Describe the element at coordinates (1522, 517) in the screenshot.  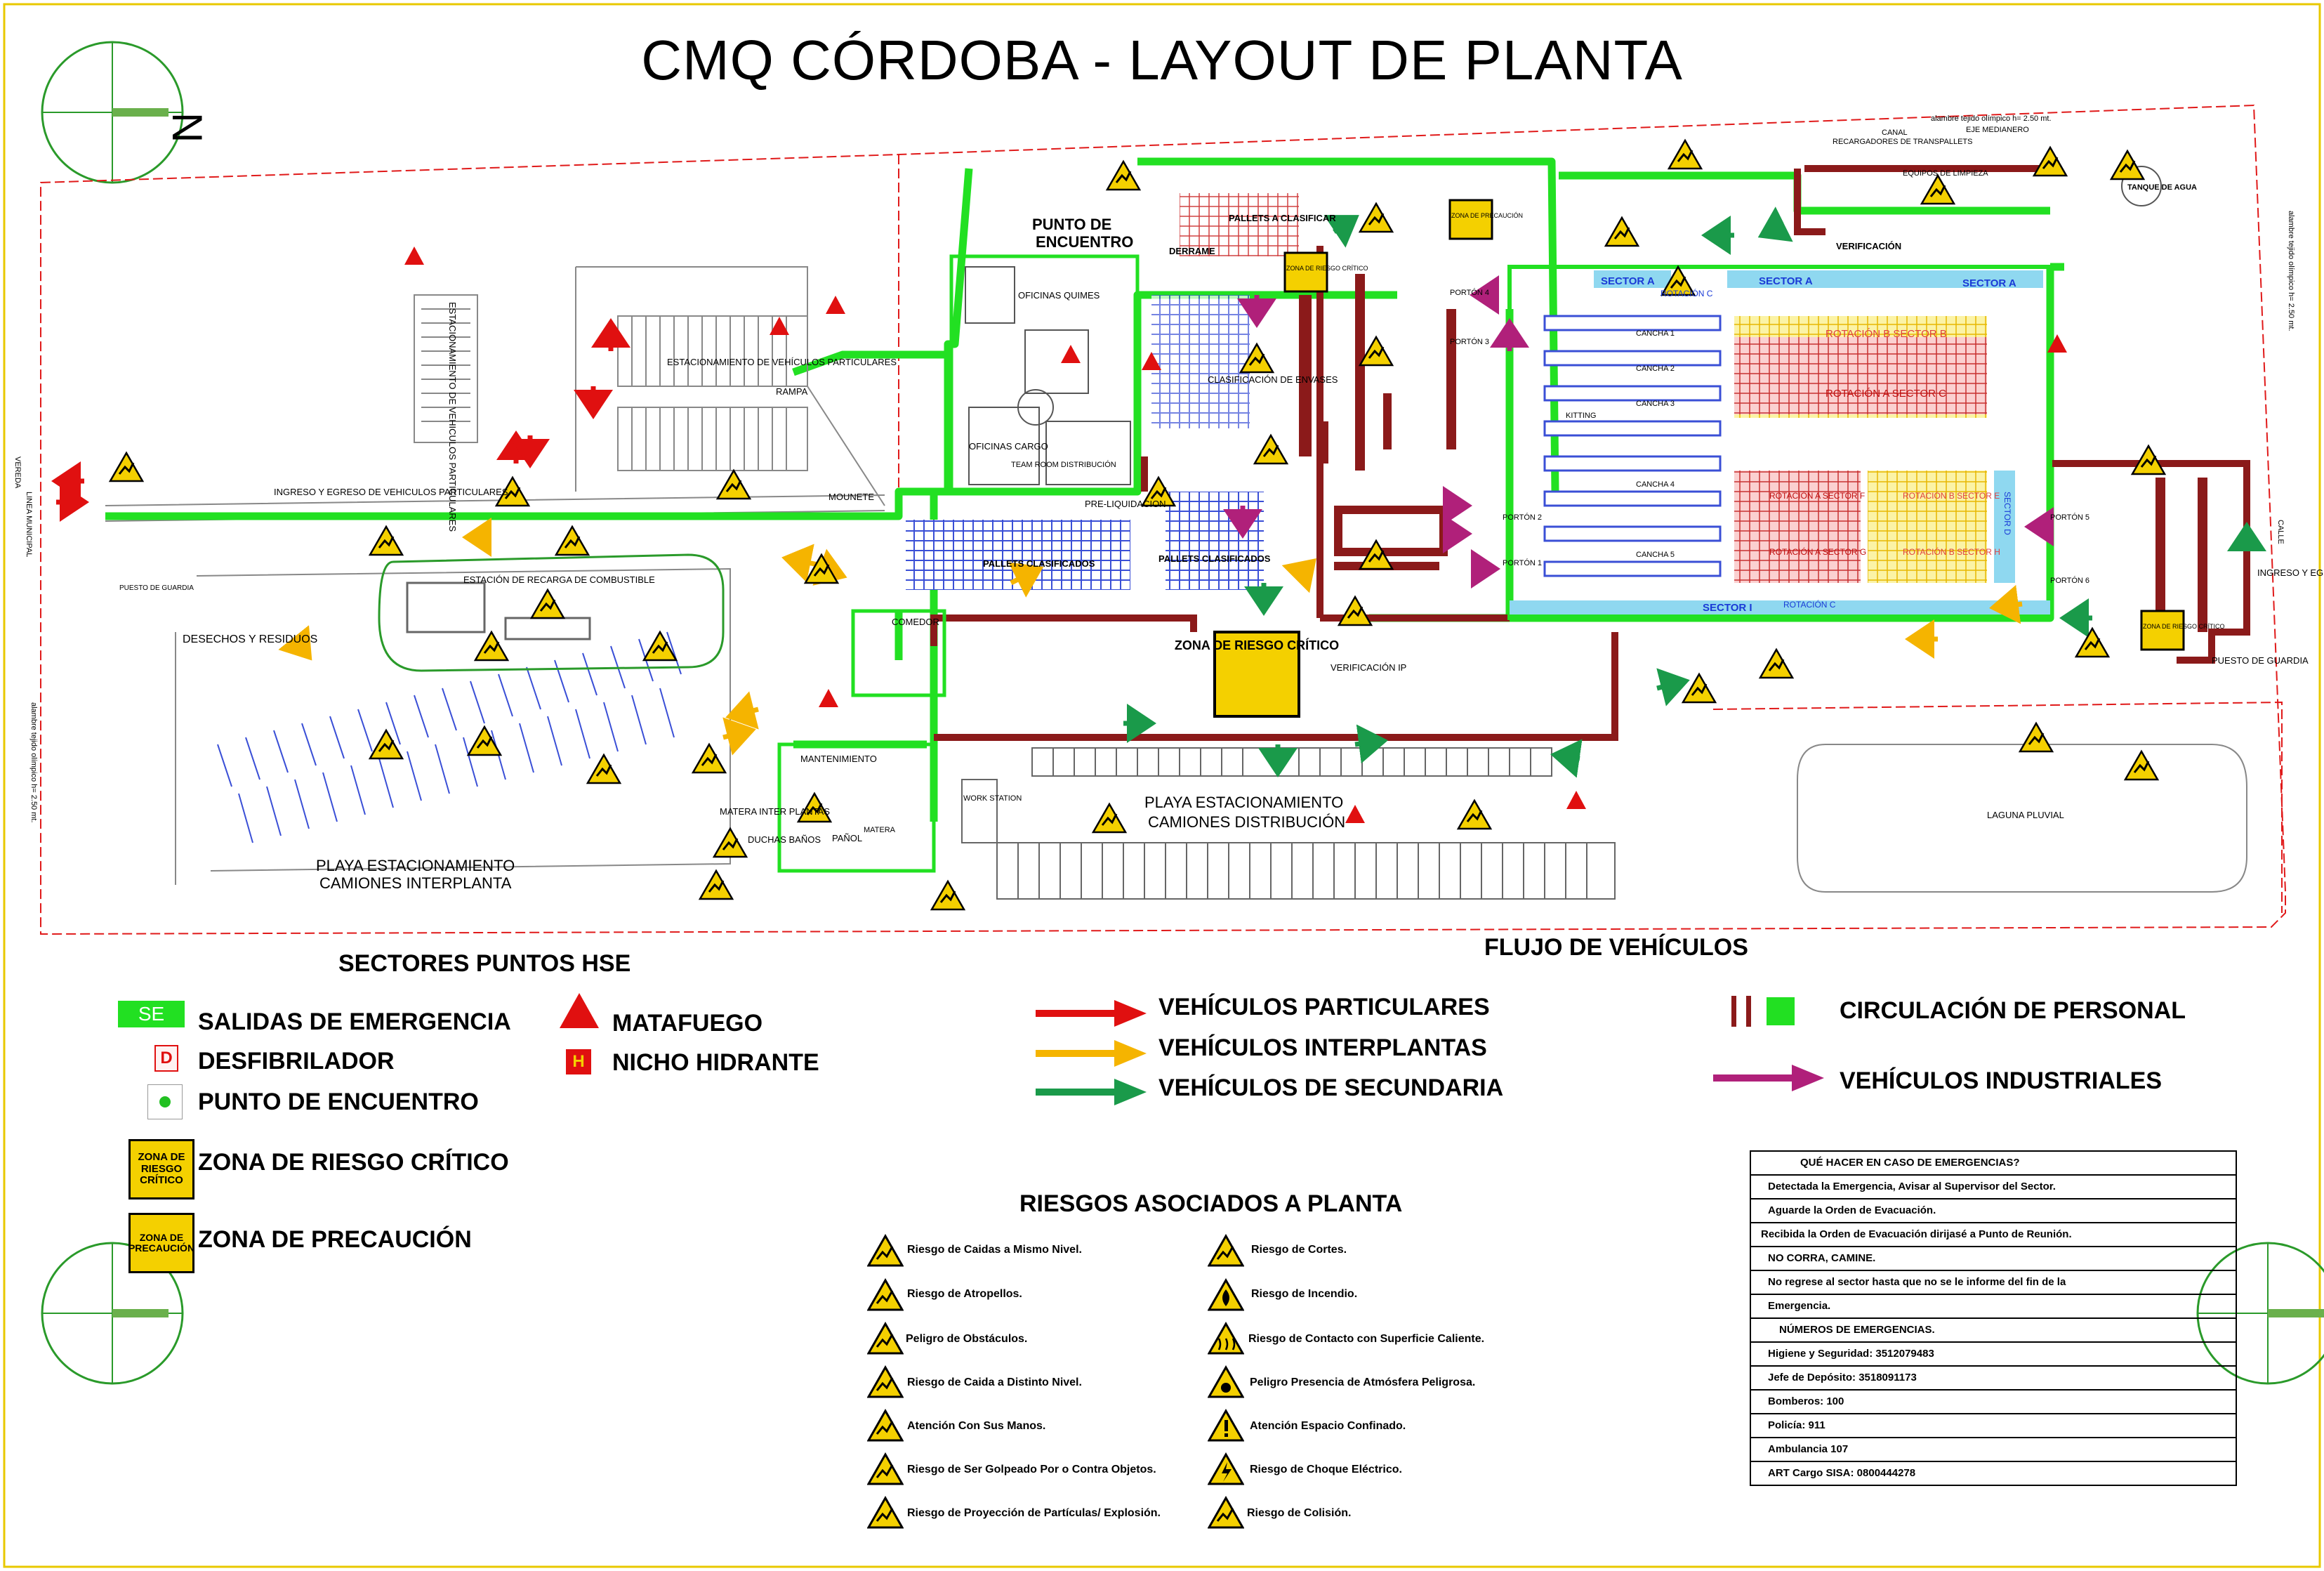
I see `label-porton-2: PORTÓN 2` at that location.